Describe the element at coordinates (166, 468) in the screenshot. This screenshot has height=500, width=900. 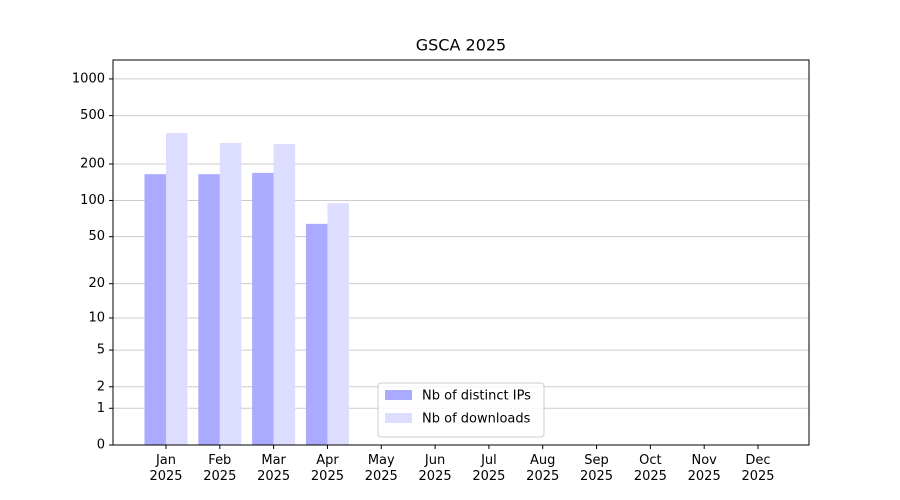
I see `x-tick-label: Jan 2025` at that location.